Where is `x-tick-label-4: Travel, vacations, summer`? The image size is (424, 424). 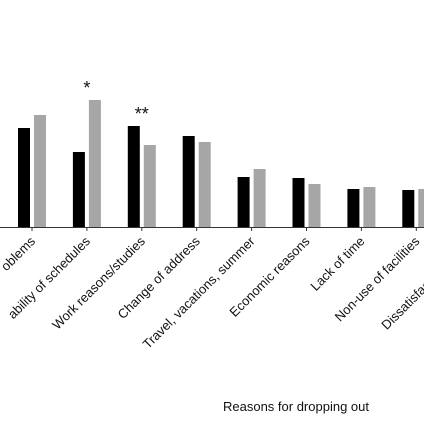 x-tick-label-4: Travel, vacations, summer is located at coordinates (199, 292).